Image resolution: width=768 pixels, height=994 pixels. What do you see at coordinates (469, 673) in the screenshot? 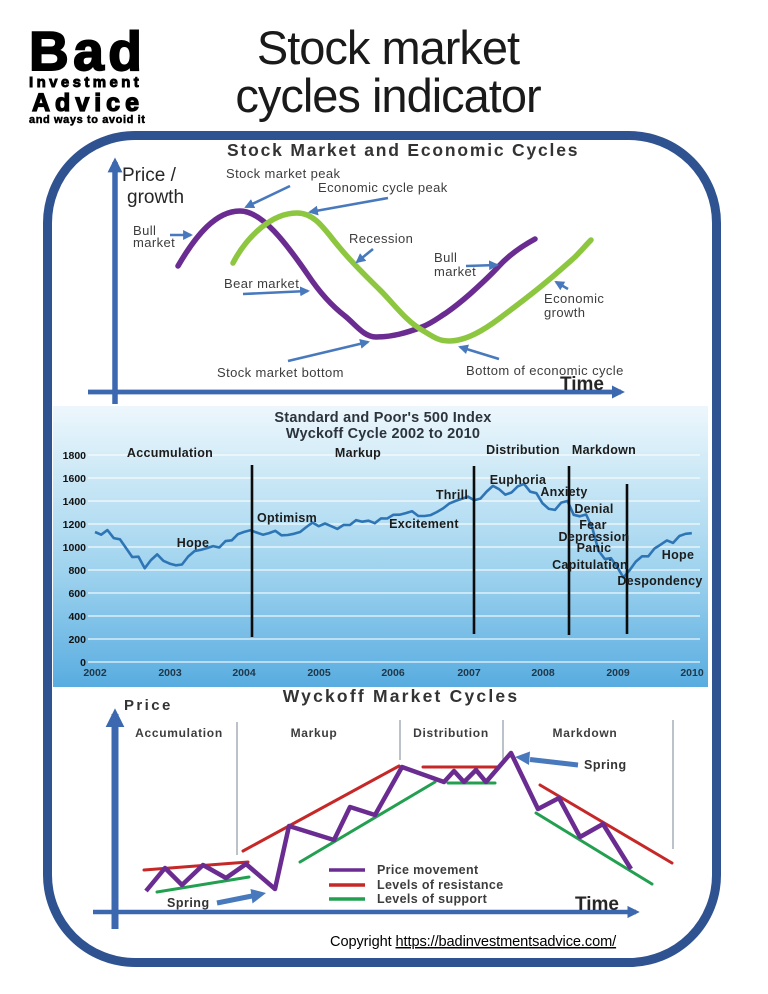
I see `svg-text: 2007` at bounding box center [469, 673].